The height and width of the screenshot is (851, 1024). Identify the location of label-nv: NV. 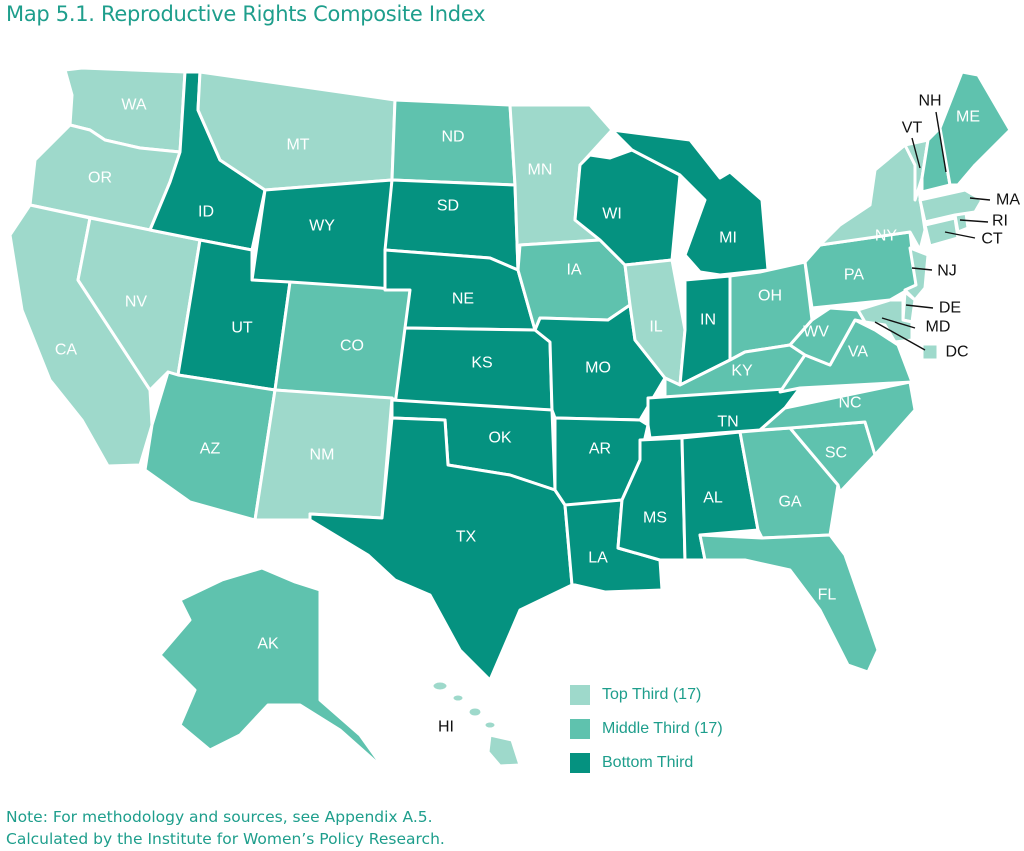
(136, 302).